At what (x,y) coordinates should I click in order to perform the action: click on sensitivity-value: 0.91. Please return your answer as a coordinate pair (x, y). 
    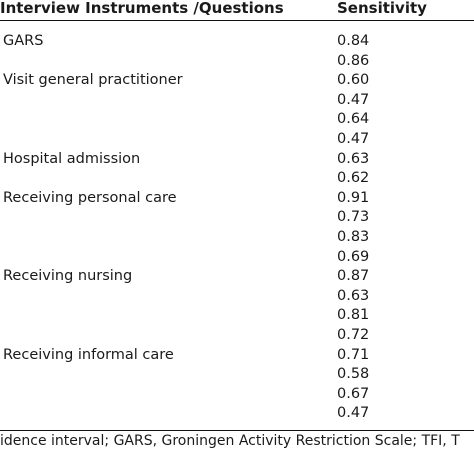
    Looking at the image, I should click on (353, 197).